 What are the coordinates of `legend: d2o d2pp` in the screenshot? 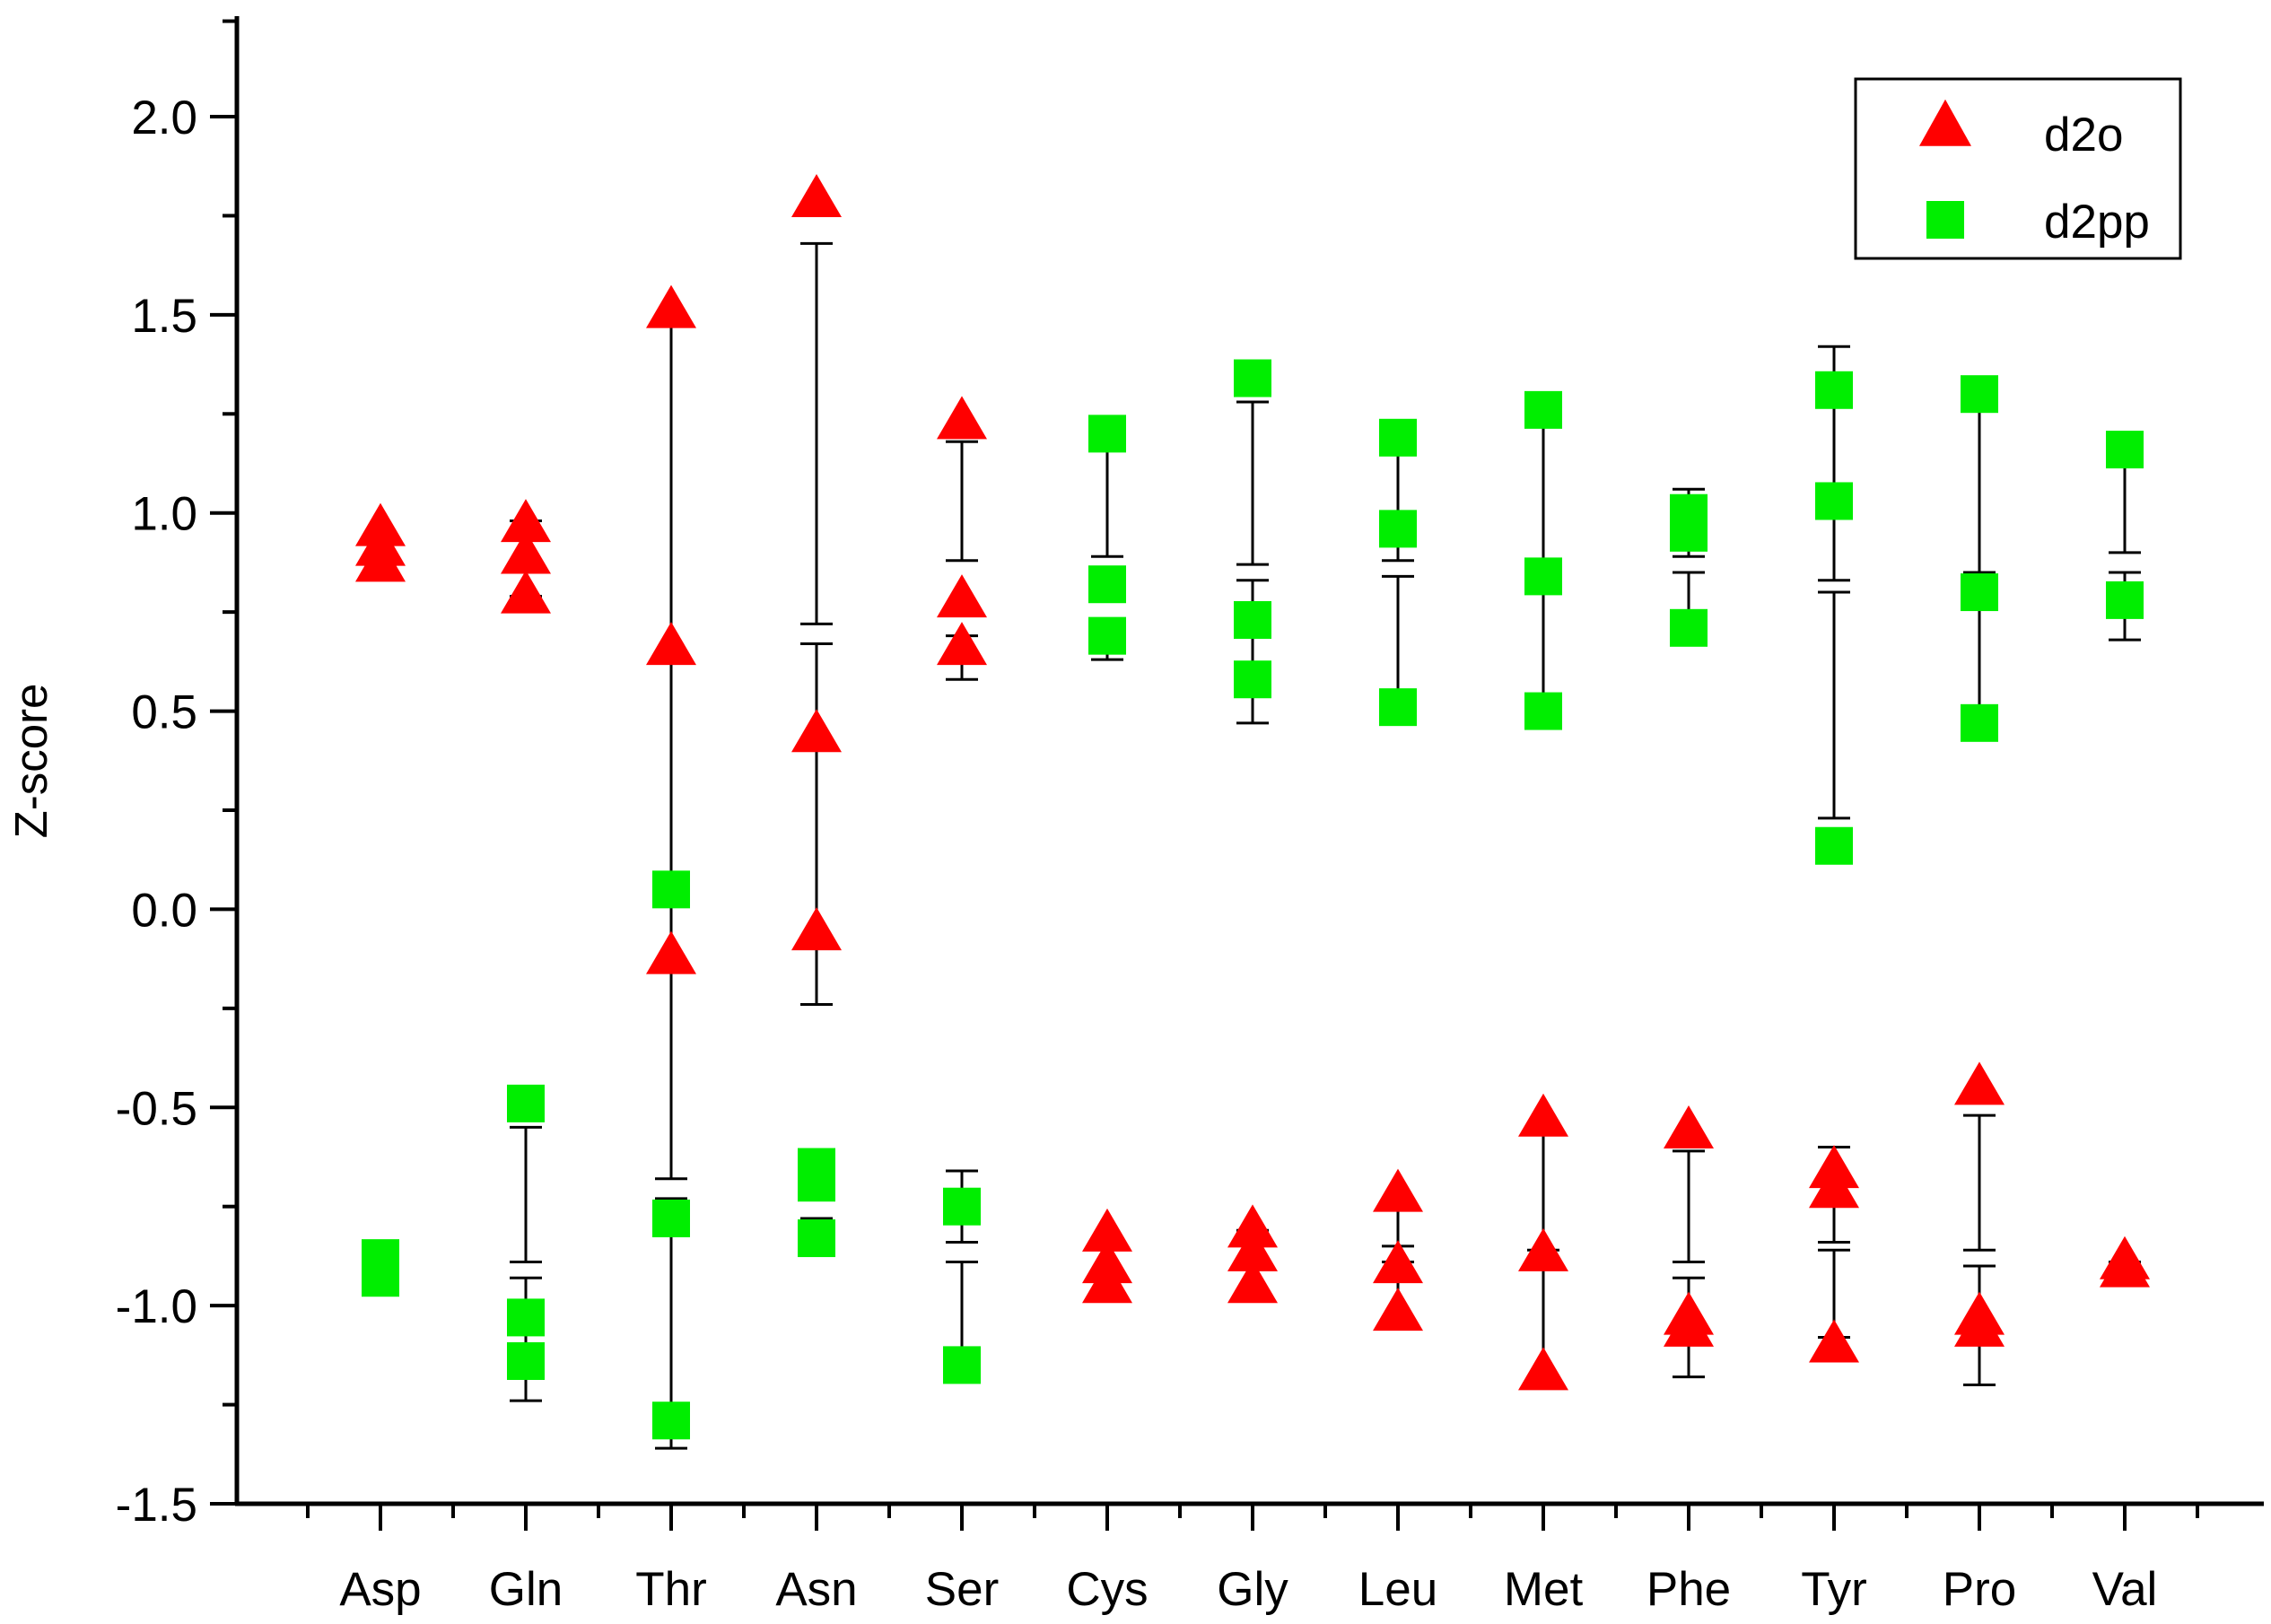 It's located at (2018, 168).